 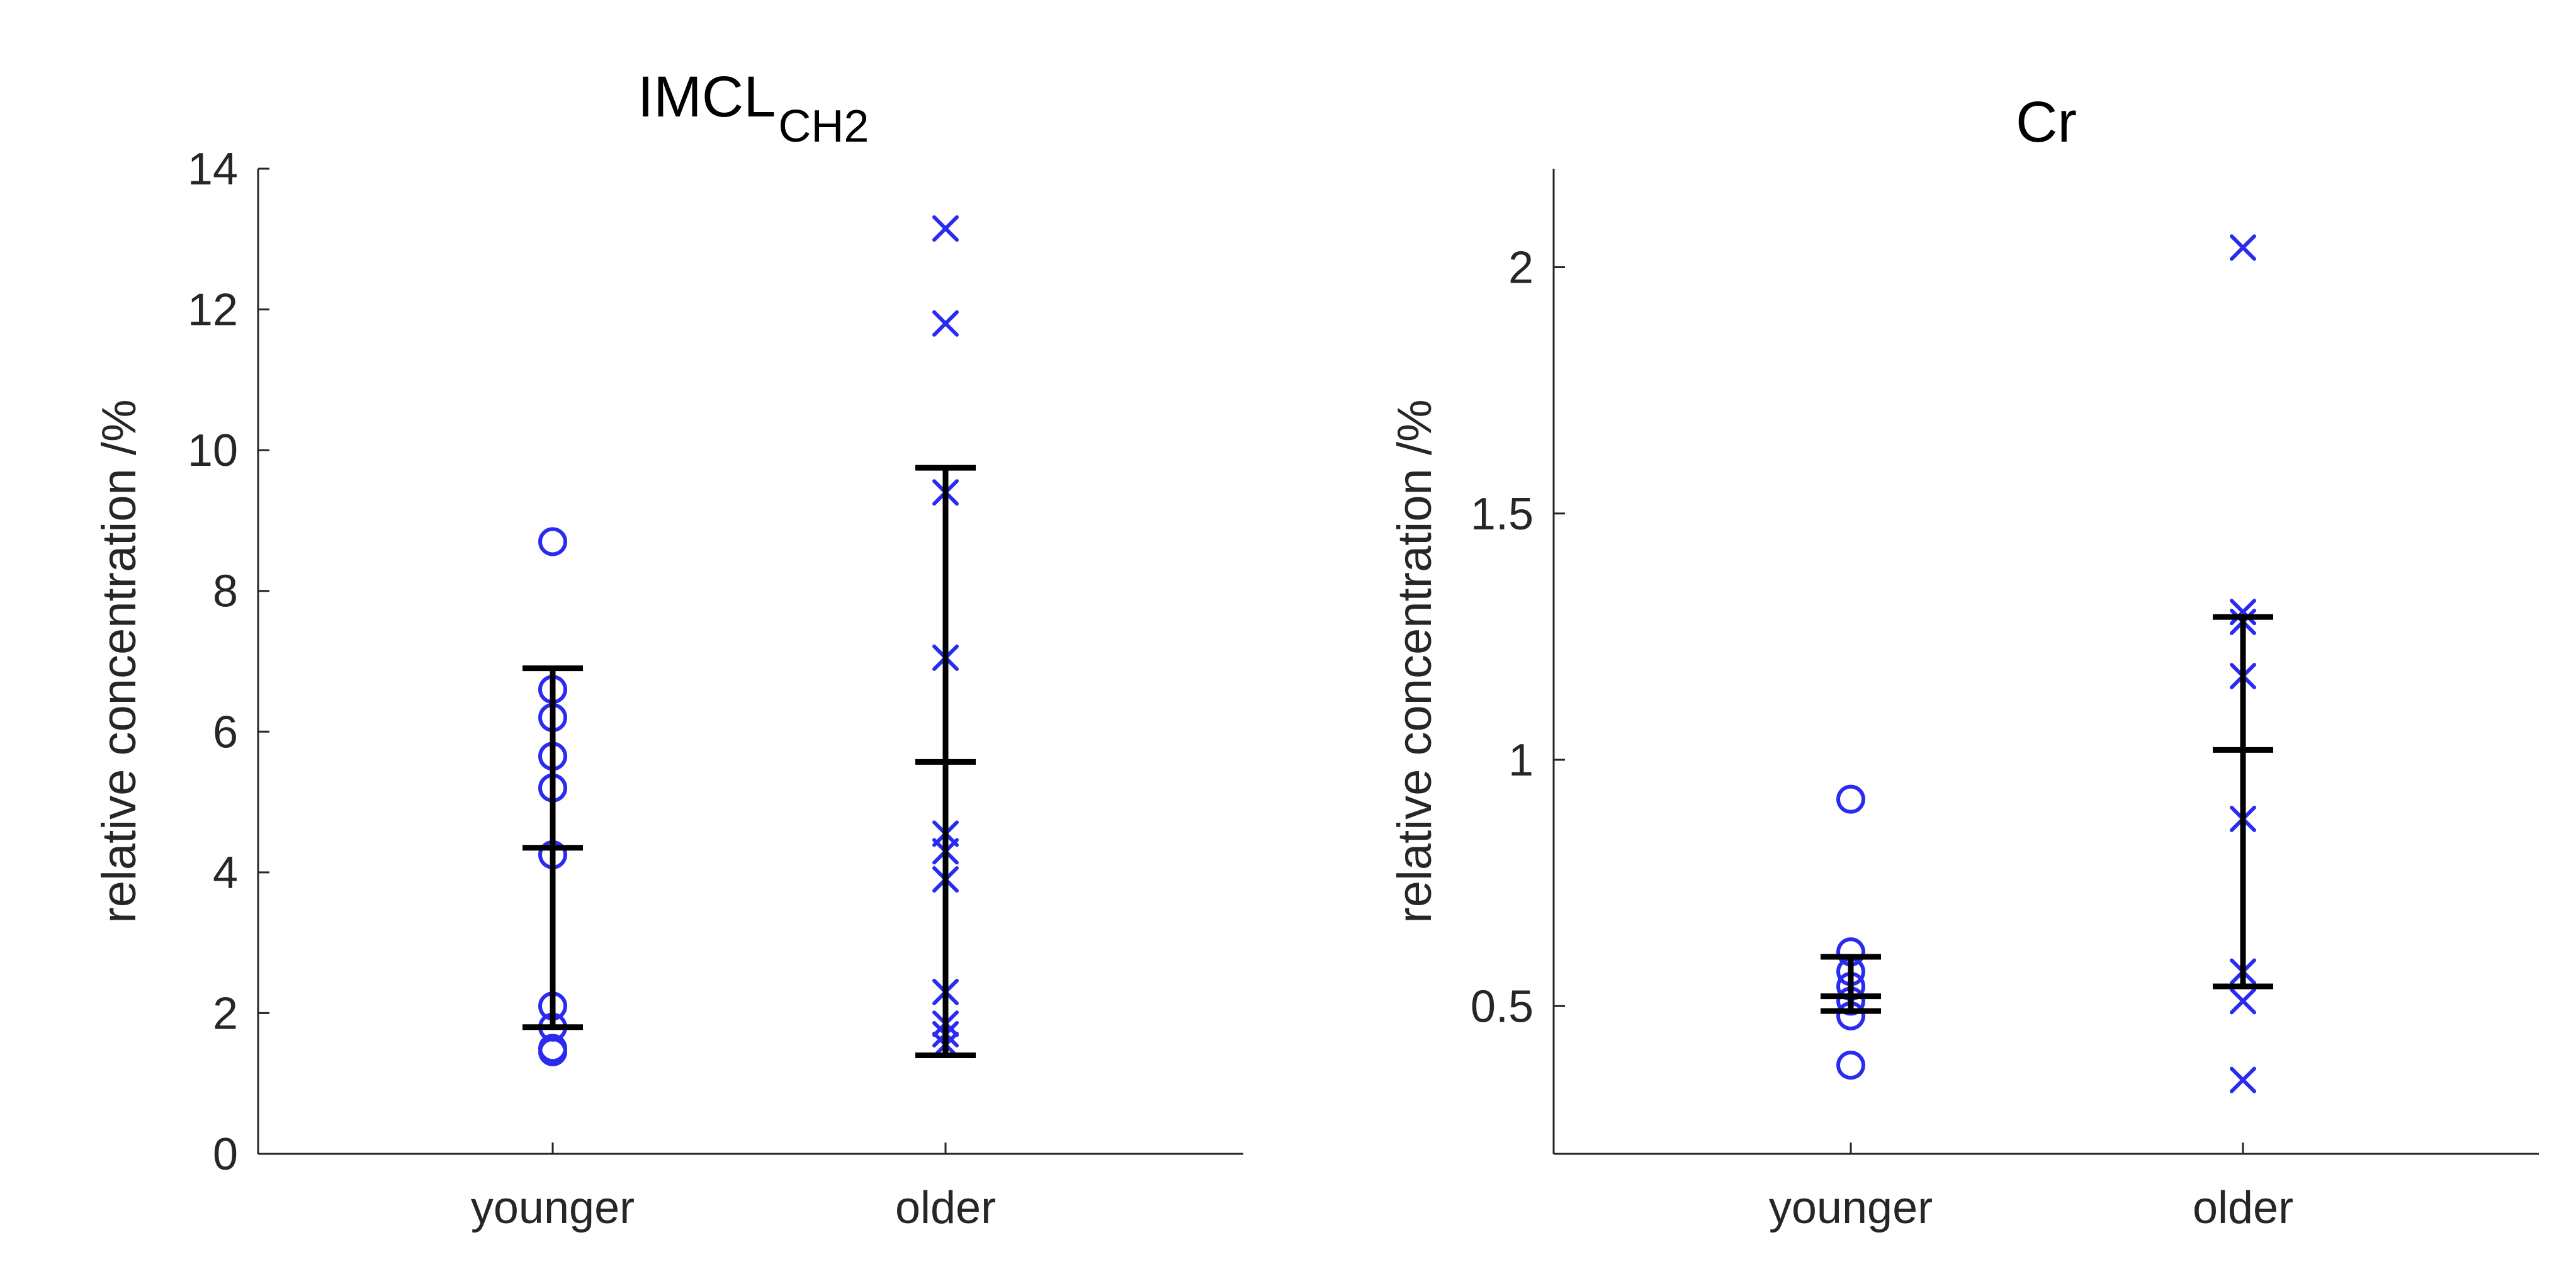 What do you see at coordinates (1521, 268) in the screenshot?
I see `chart-2-y-tick-label: 2` at bounding box center [1521, 268].